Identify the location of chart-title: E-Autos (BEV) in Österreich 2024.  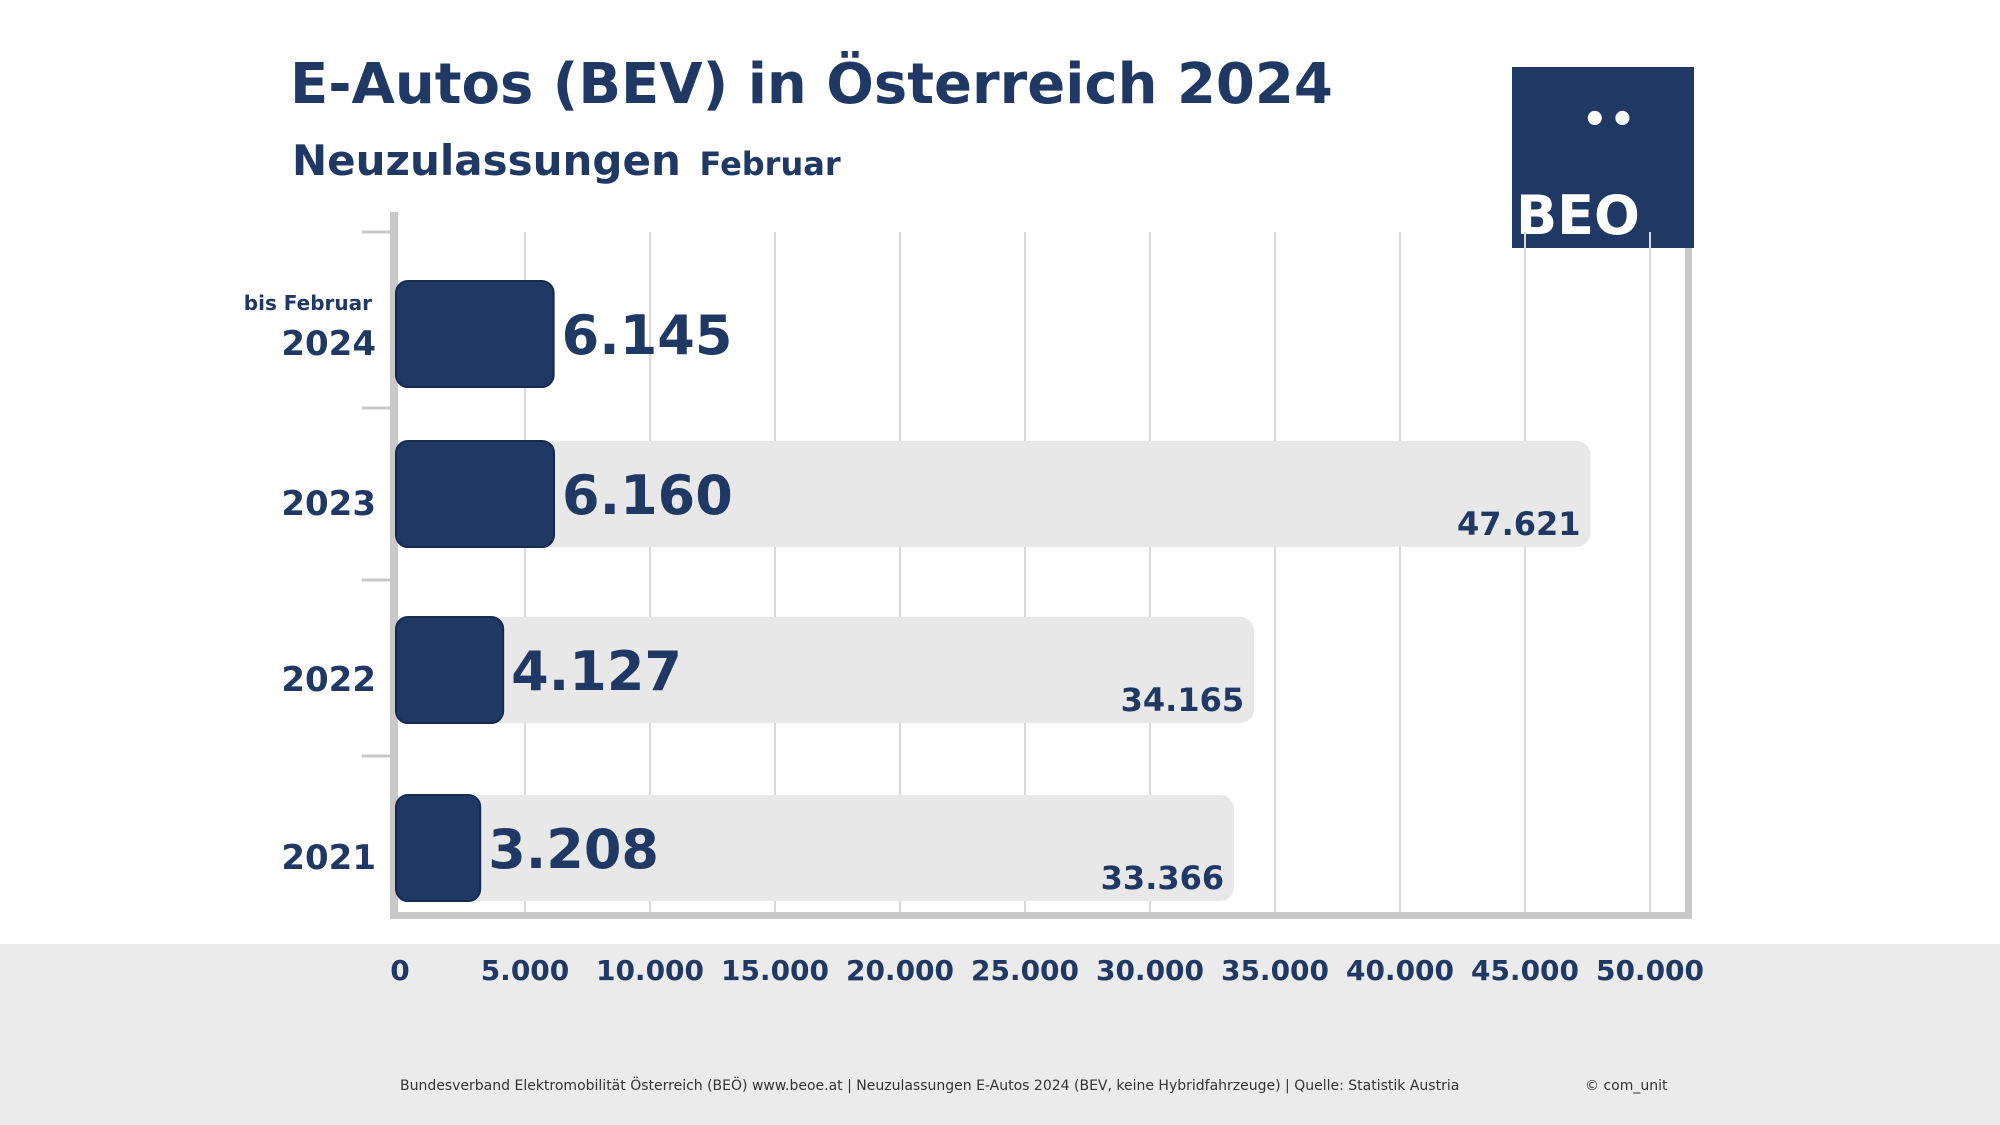
(811, 84).